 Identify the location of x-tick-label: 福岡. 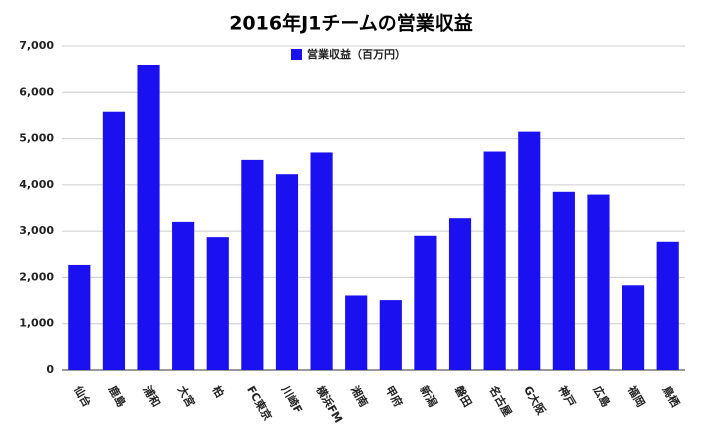
(636, 395).